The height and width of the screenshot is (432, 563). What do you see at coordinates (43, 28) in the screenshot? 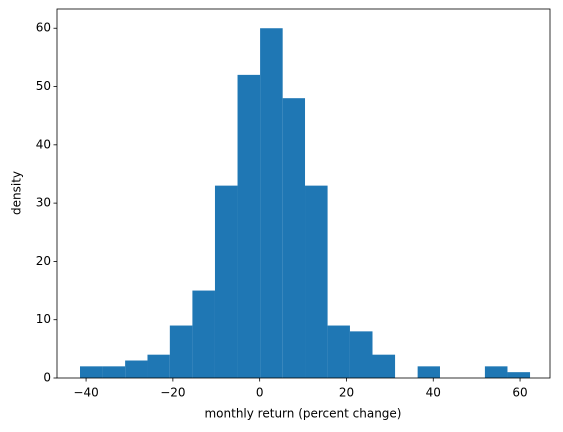
I see `y-tick-label: 60` at bounding box center [43, 28].